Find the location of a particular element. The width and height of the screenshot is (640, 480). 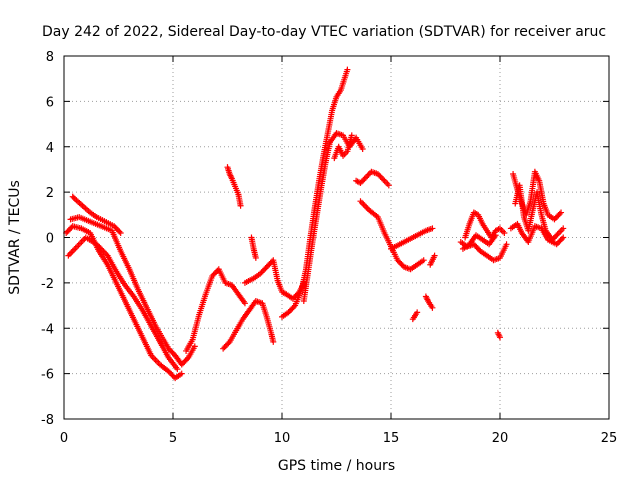

series-trace-y is located at coordinates (537, 234).